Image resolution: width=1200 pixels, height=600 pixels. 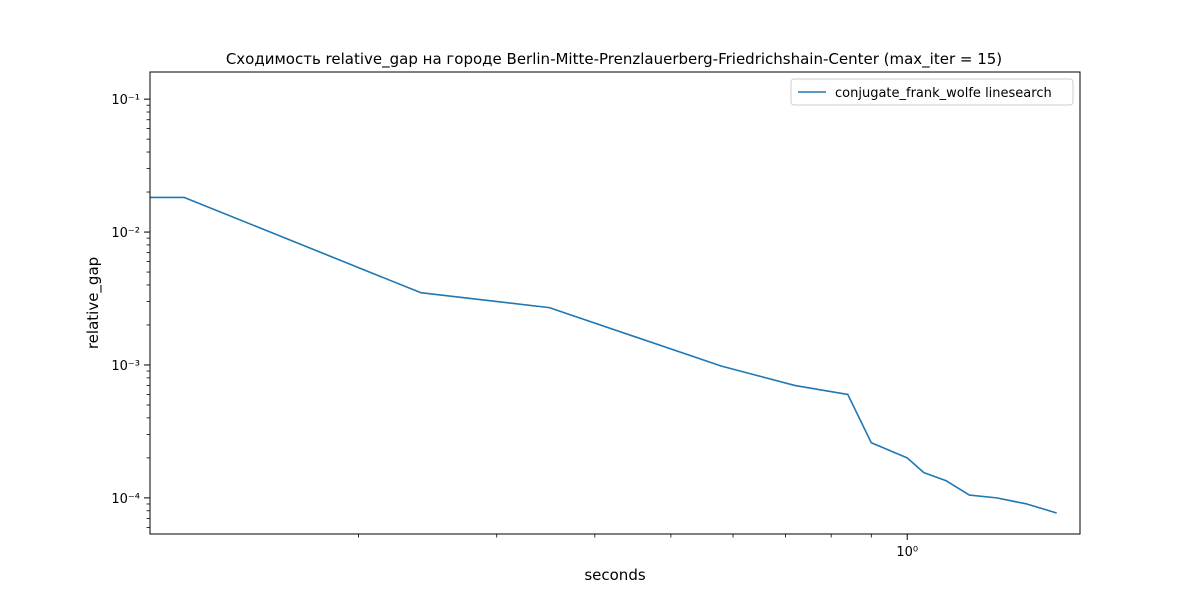 What do you see at coordinates (125, 233) in the screenshot?
I see `y-tick-label-2: 10⁻²` at bounding box center [125, 233].